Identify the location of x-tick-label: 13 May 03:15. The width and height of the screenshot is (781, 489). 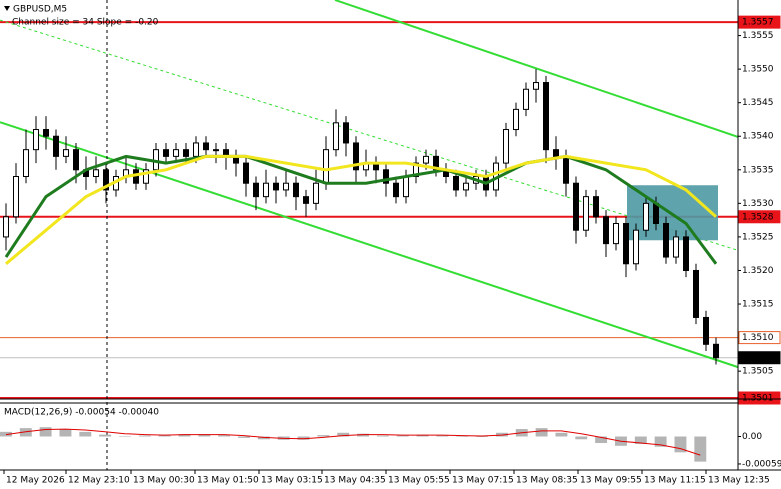
(292, 481).